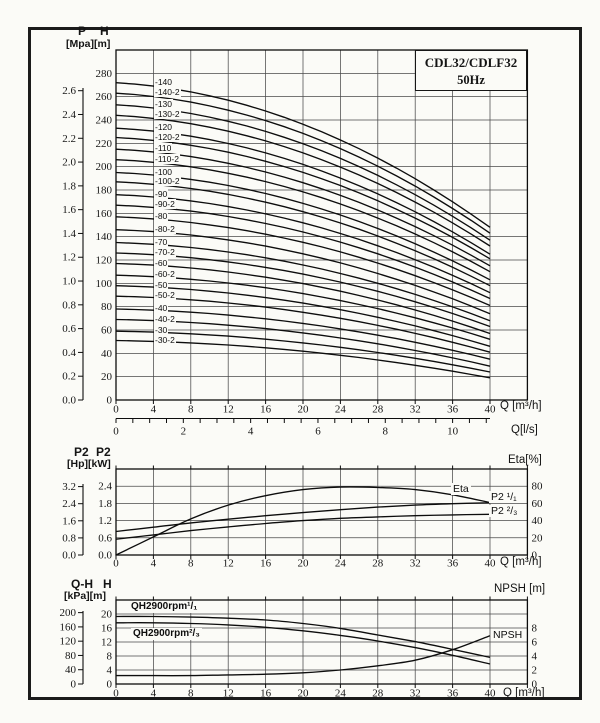  I want to click on main-curve-label-110: -110, so click(163, 148).